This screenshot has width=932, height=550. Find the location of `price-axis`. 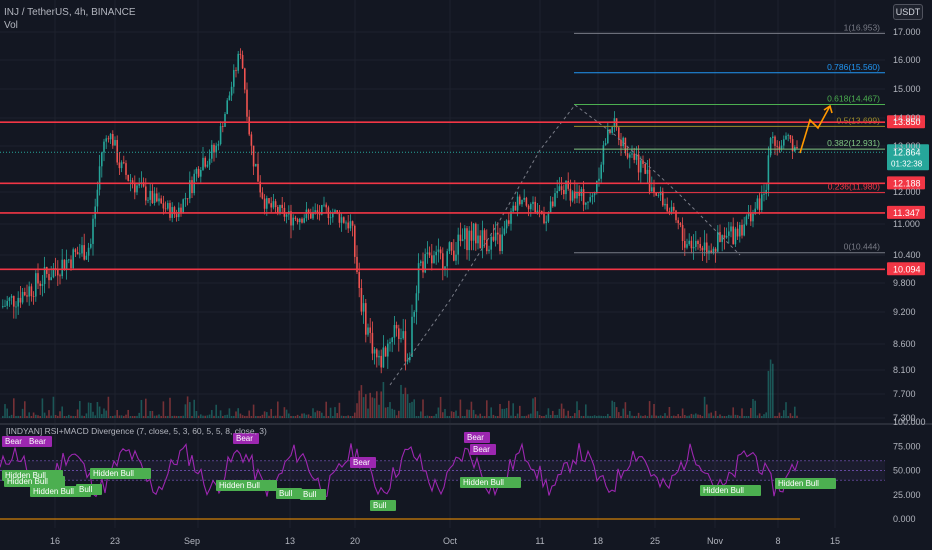

price-axis is located at coordinates (908, 195).